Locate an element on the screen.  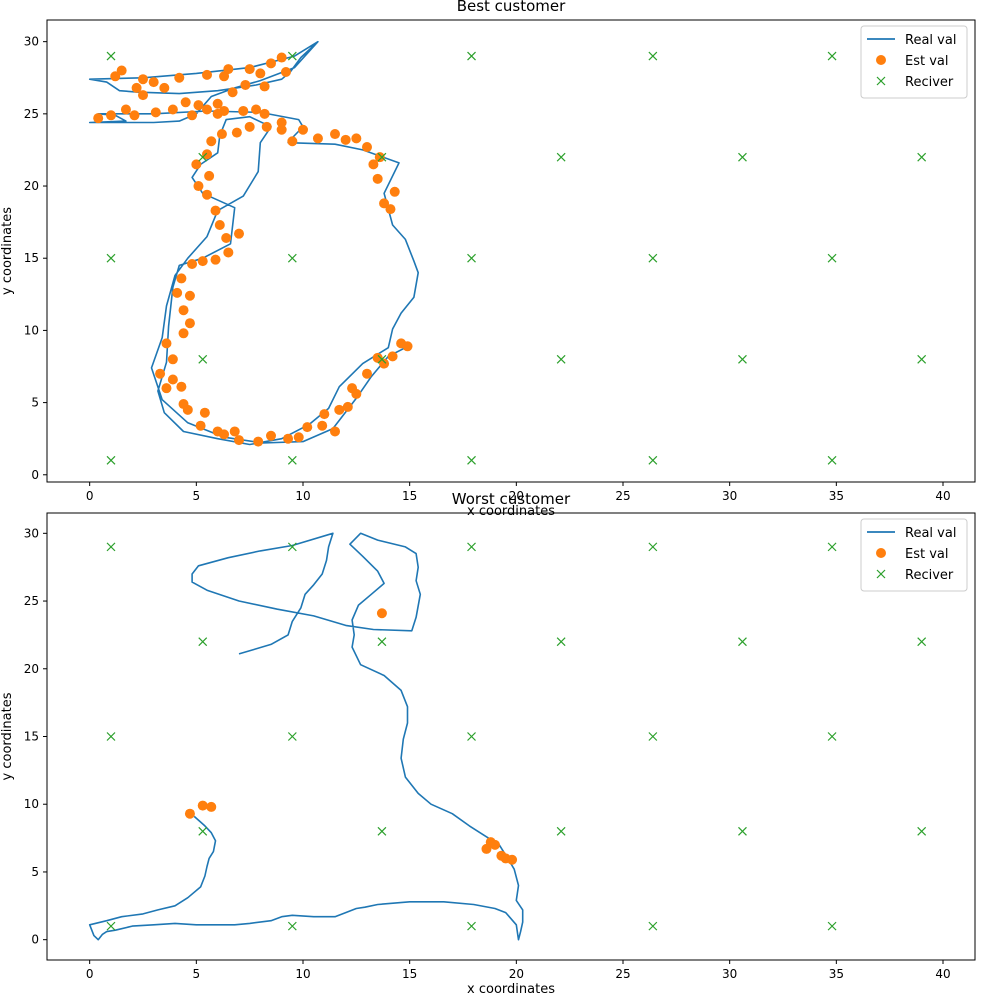
y-tick-label: 25 is located at coordinates (31, 114).